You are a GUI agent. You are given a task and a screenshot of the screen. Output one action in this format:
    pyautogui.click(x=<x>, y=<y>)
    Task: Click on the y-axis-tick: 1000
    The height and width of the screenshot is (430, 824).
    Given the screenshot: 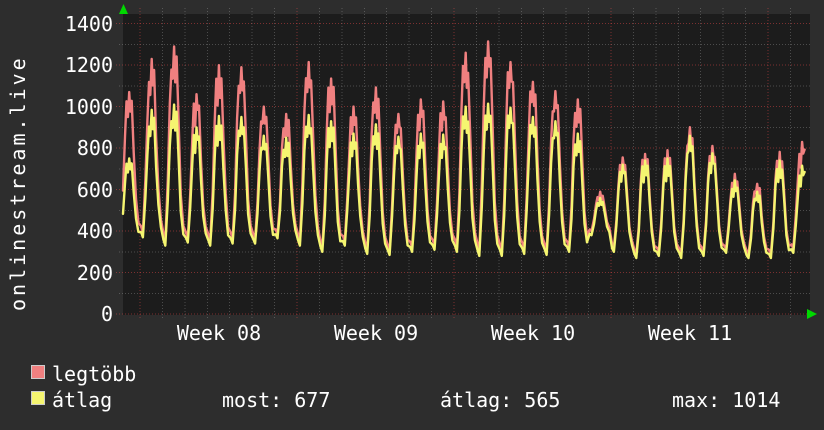 What is the action you would take?
    pyautogui.click(x=88, y=107)
    